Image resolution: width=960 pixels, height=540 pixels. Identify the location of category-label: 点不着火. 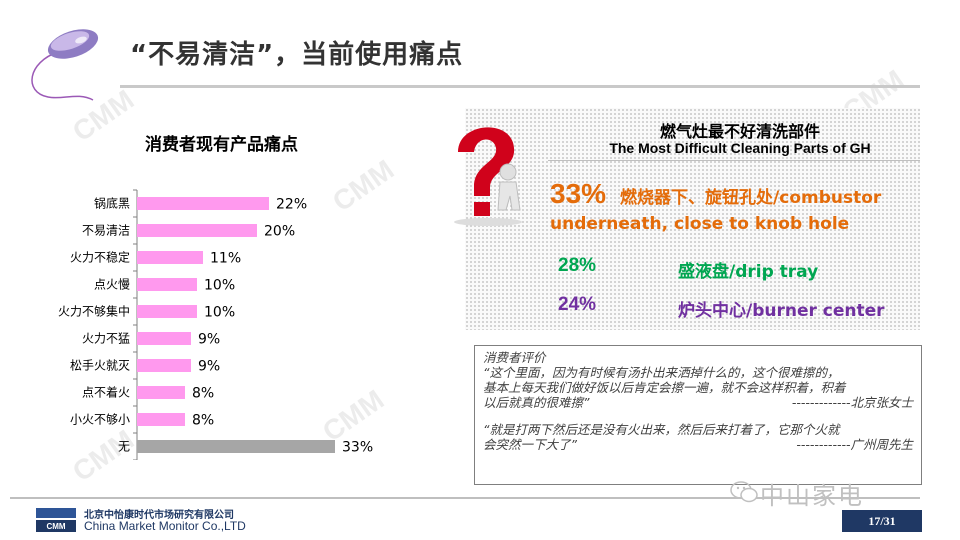
(106, 392).